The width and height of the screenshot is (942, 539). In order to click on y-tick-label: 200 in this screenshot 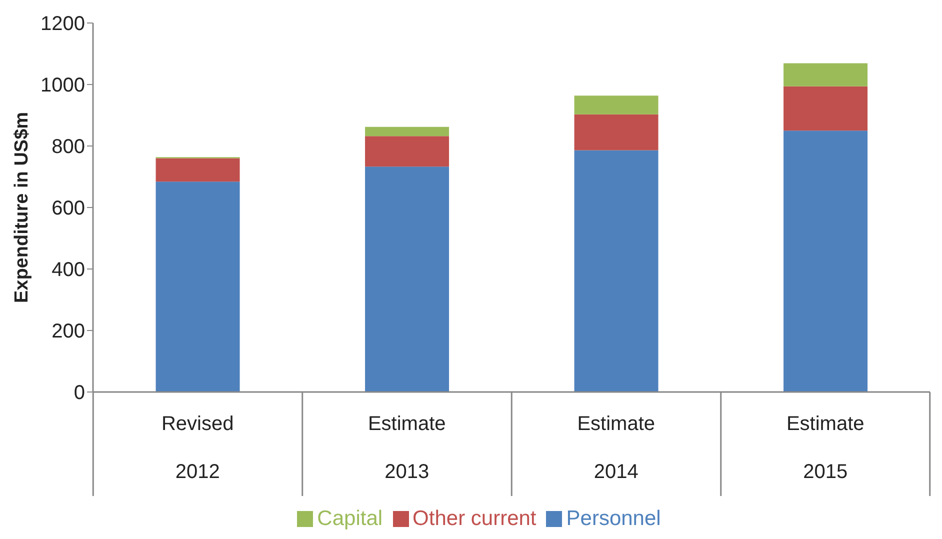, I will do `click(68, 331)`.